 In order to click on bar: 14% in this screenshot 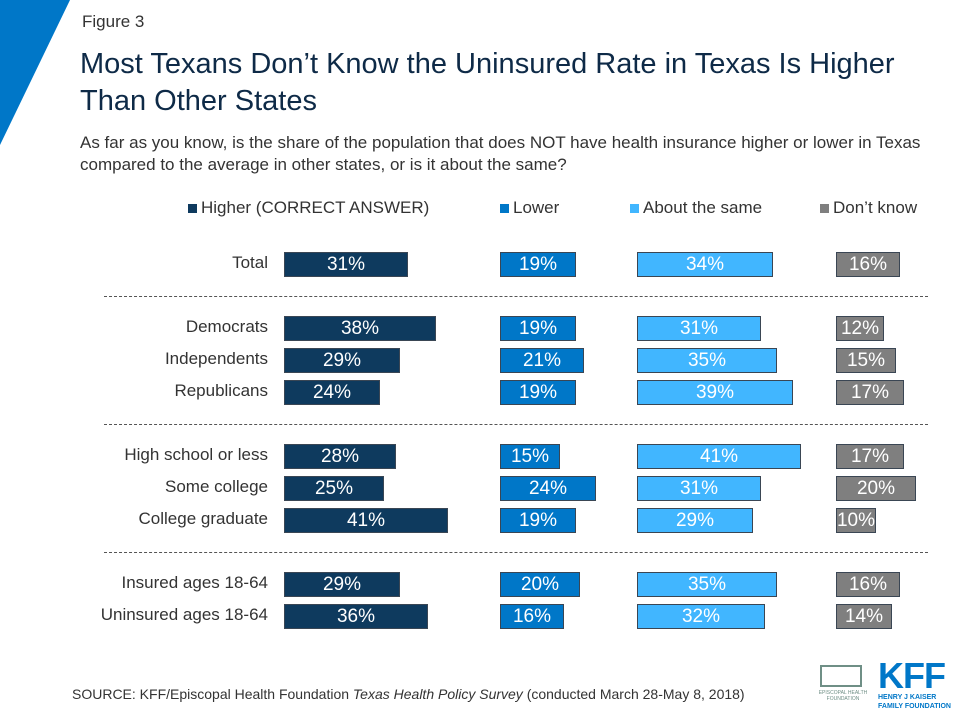, I will do `click(864, 616)`.